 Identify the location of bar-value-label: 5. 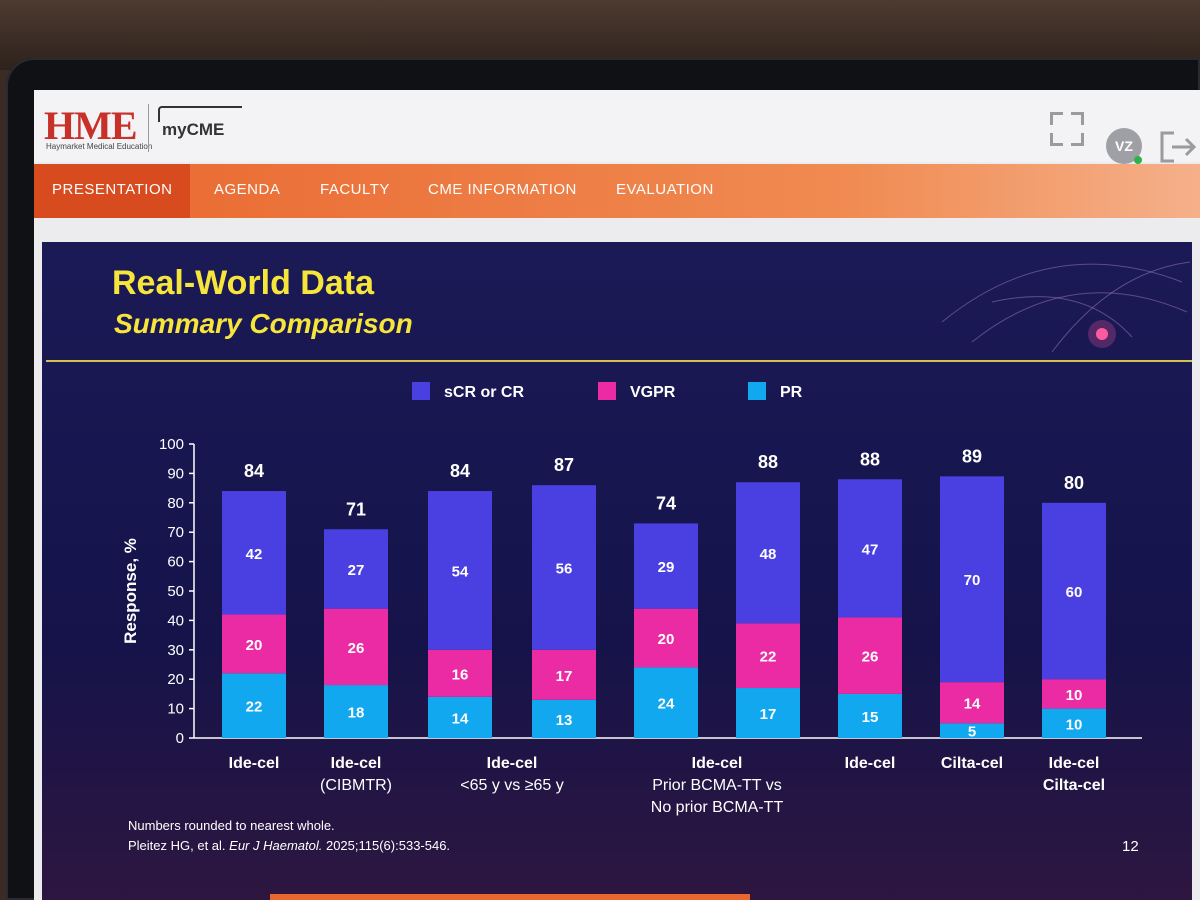
(972, 732).